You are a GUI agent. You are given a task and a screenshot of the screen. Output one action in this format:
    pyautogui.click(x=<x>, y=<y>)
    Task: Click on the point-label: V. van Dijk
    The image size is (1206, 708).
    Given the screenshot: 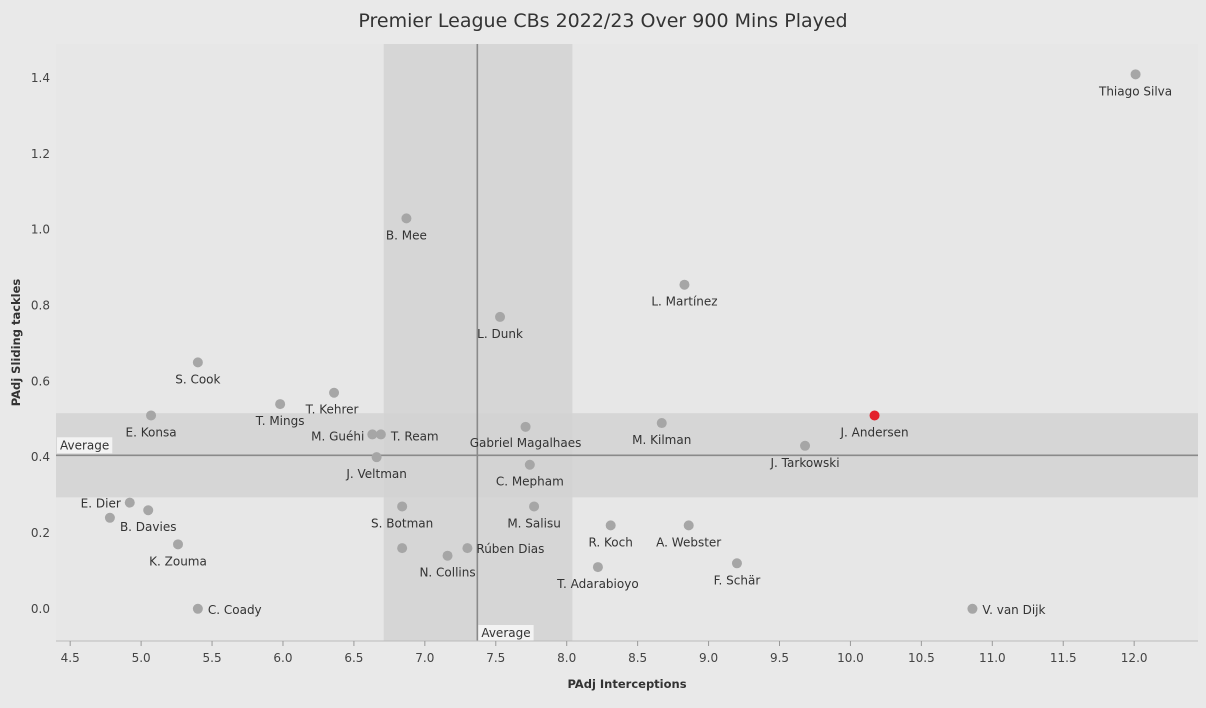 What is the action you would take?
    pyautogui.click(x=1013, y=610)
    